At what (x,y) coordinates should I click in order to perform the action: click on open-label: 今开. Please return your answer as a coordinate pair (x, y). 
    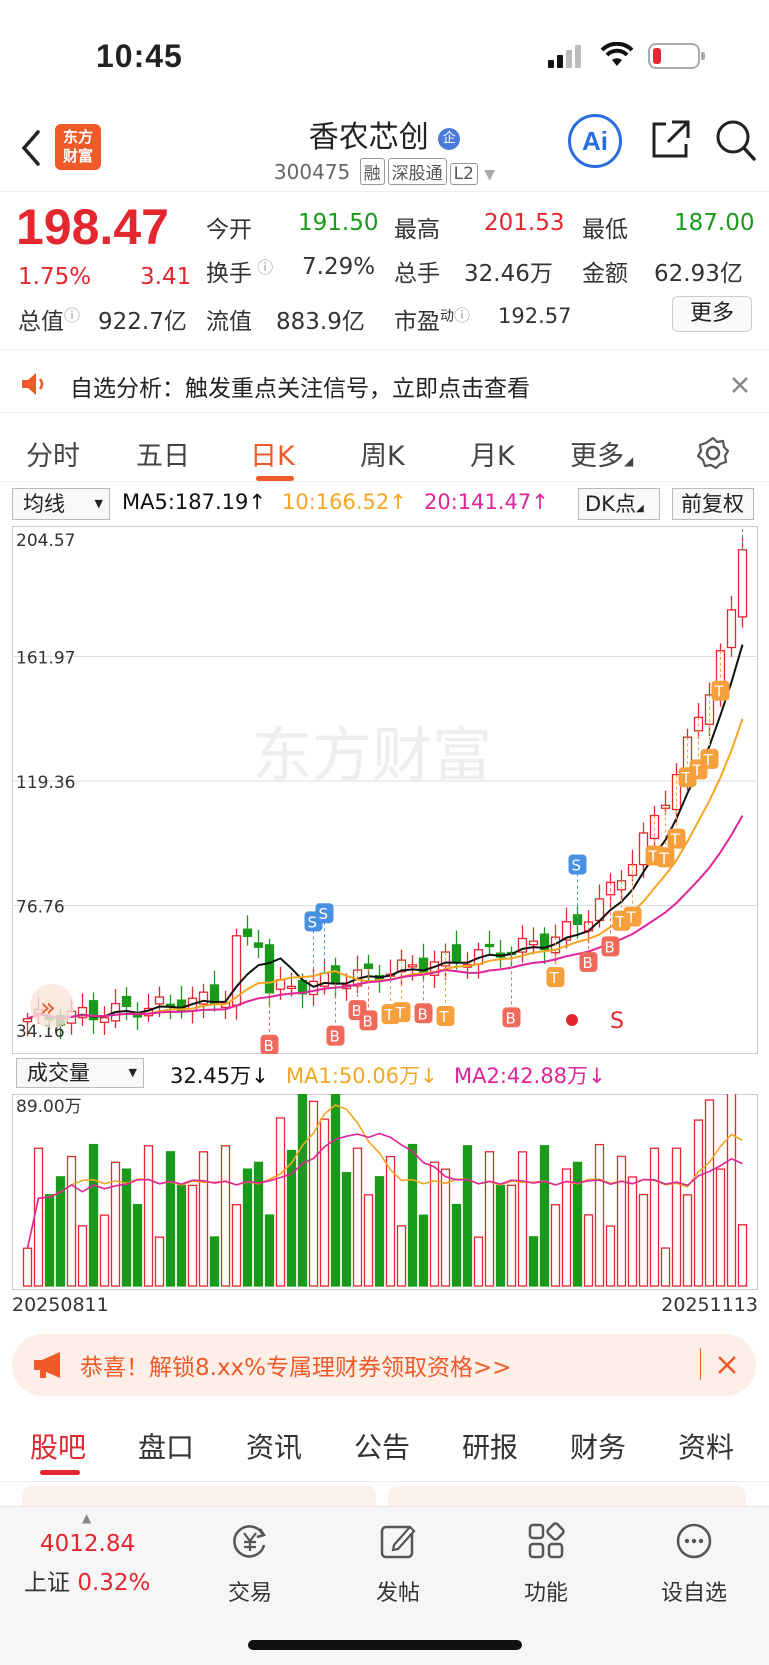
    Looking at the image, I should click on (229, 230).